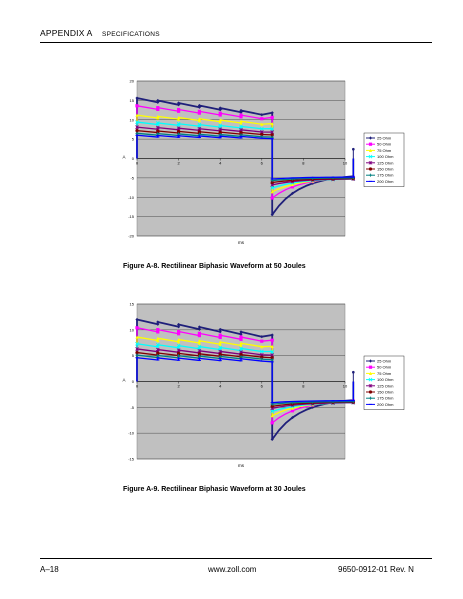 Image resolution: width=463 pixels, height=599 pixels. Describe the element at coordinates (385, 175) in the screenshot. I see `legend-label: 175 Ohm` at that location.